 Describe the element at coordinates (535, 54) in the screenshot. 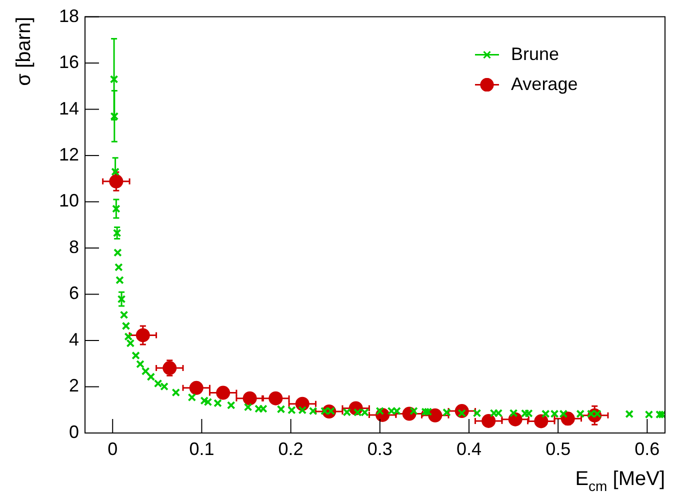

I see `legend-label: Brune` at that location.